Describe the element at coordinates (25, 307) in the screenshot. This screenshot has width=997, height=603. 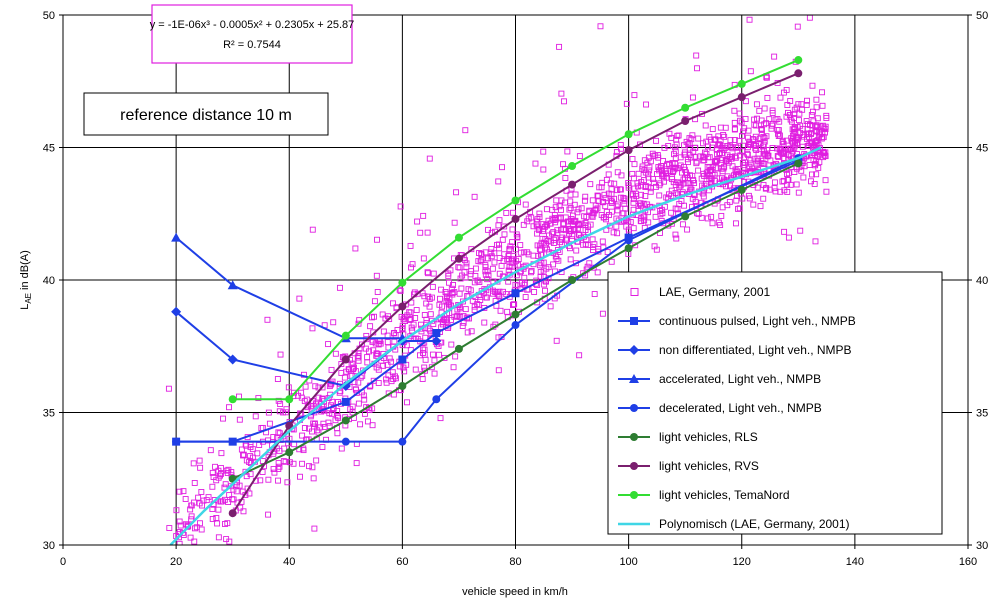
I see `y-axis-label-main: L` at that location.